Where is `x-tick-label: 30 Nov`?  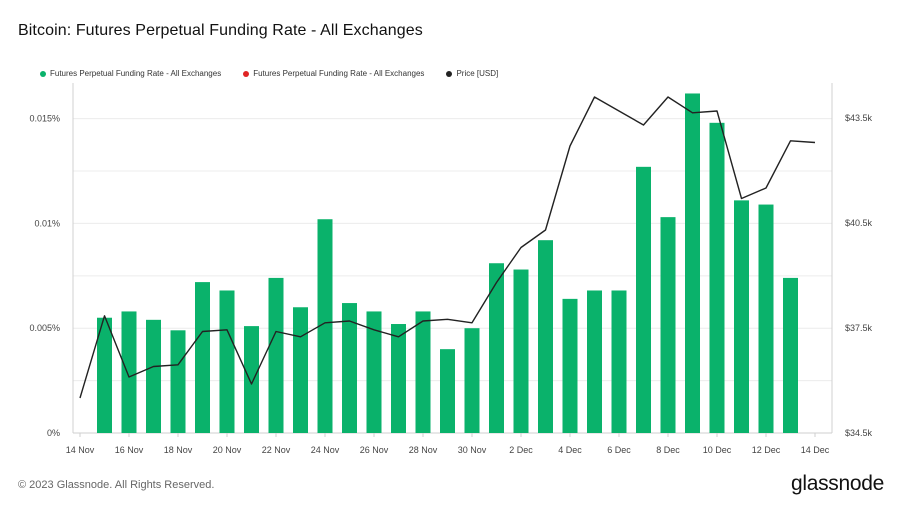
x-tick-label: 30 Nov is located at coordinates (472, 450).